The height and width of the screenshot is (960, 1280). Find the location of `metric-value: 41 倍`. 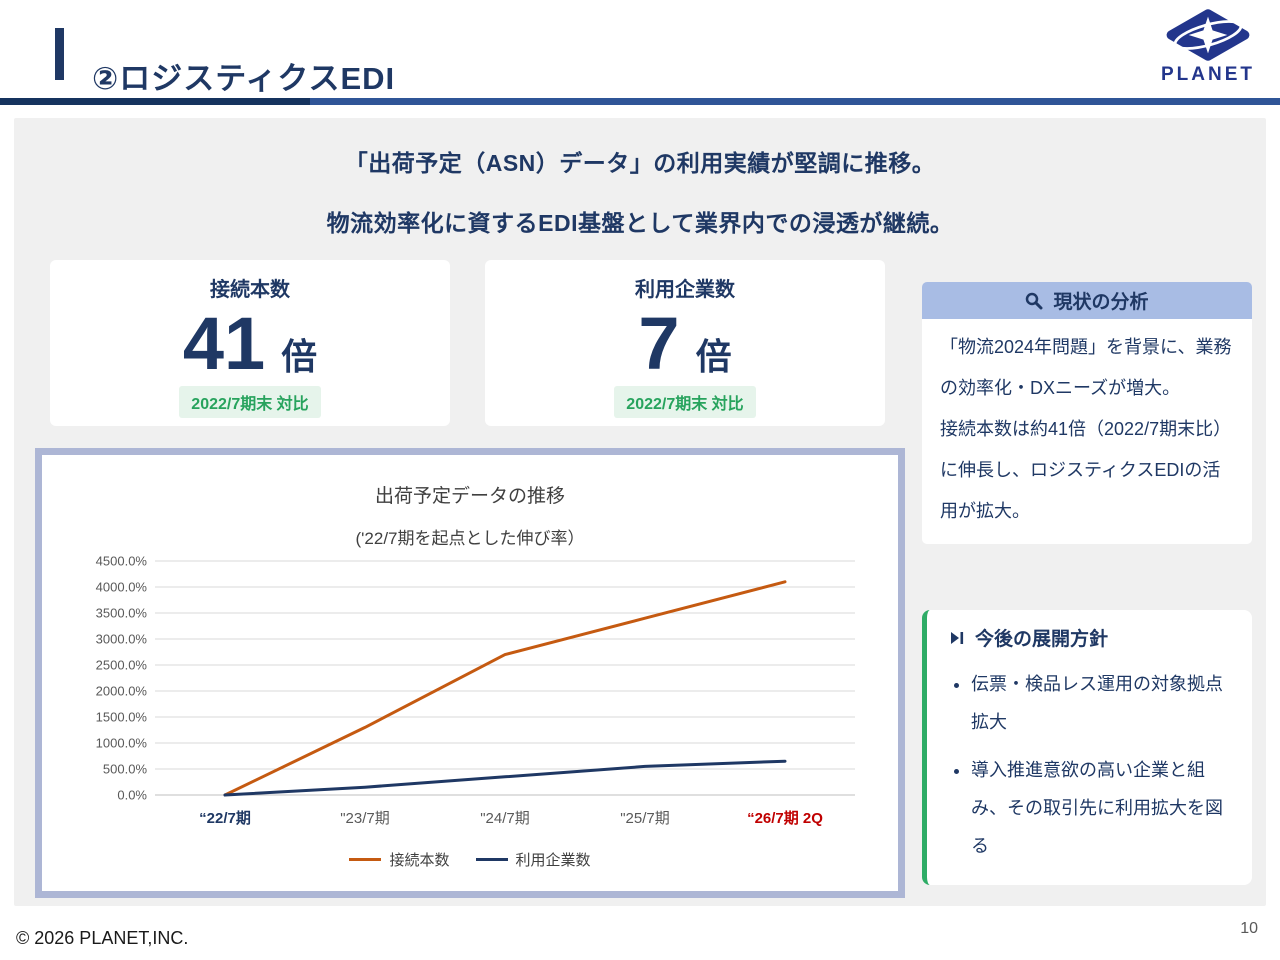

metric-value: 41 倍 is located at coordinates (250, 344).